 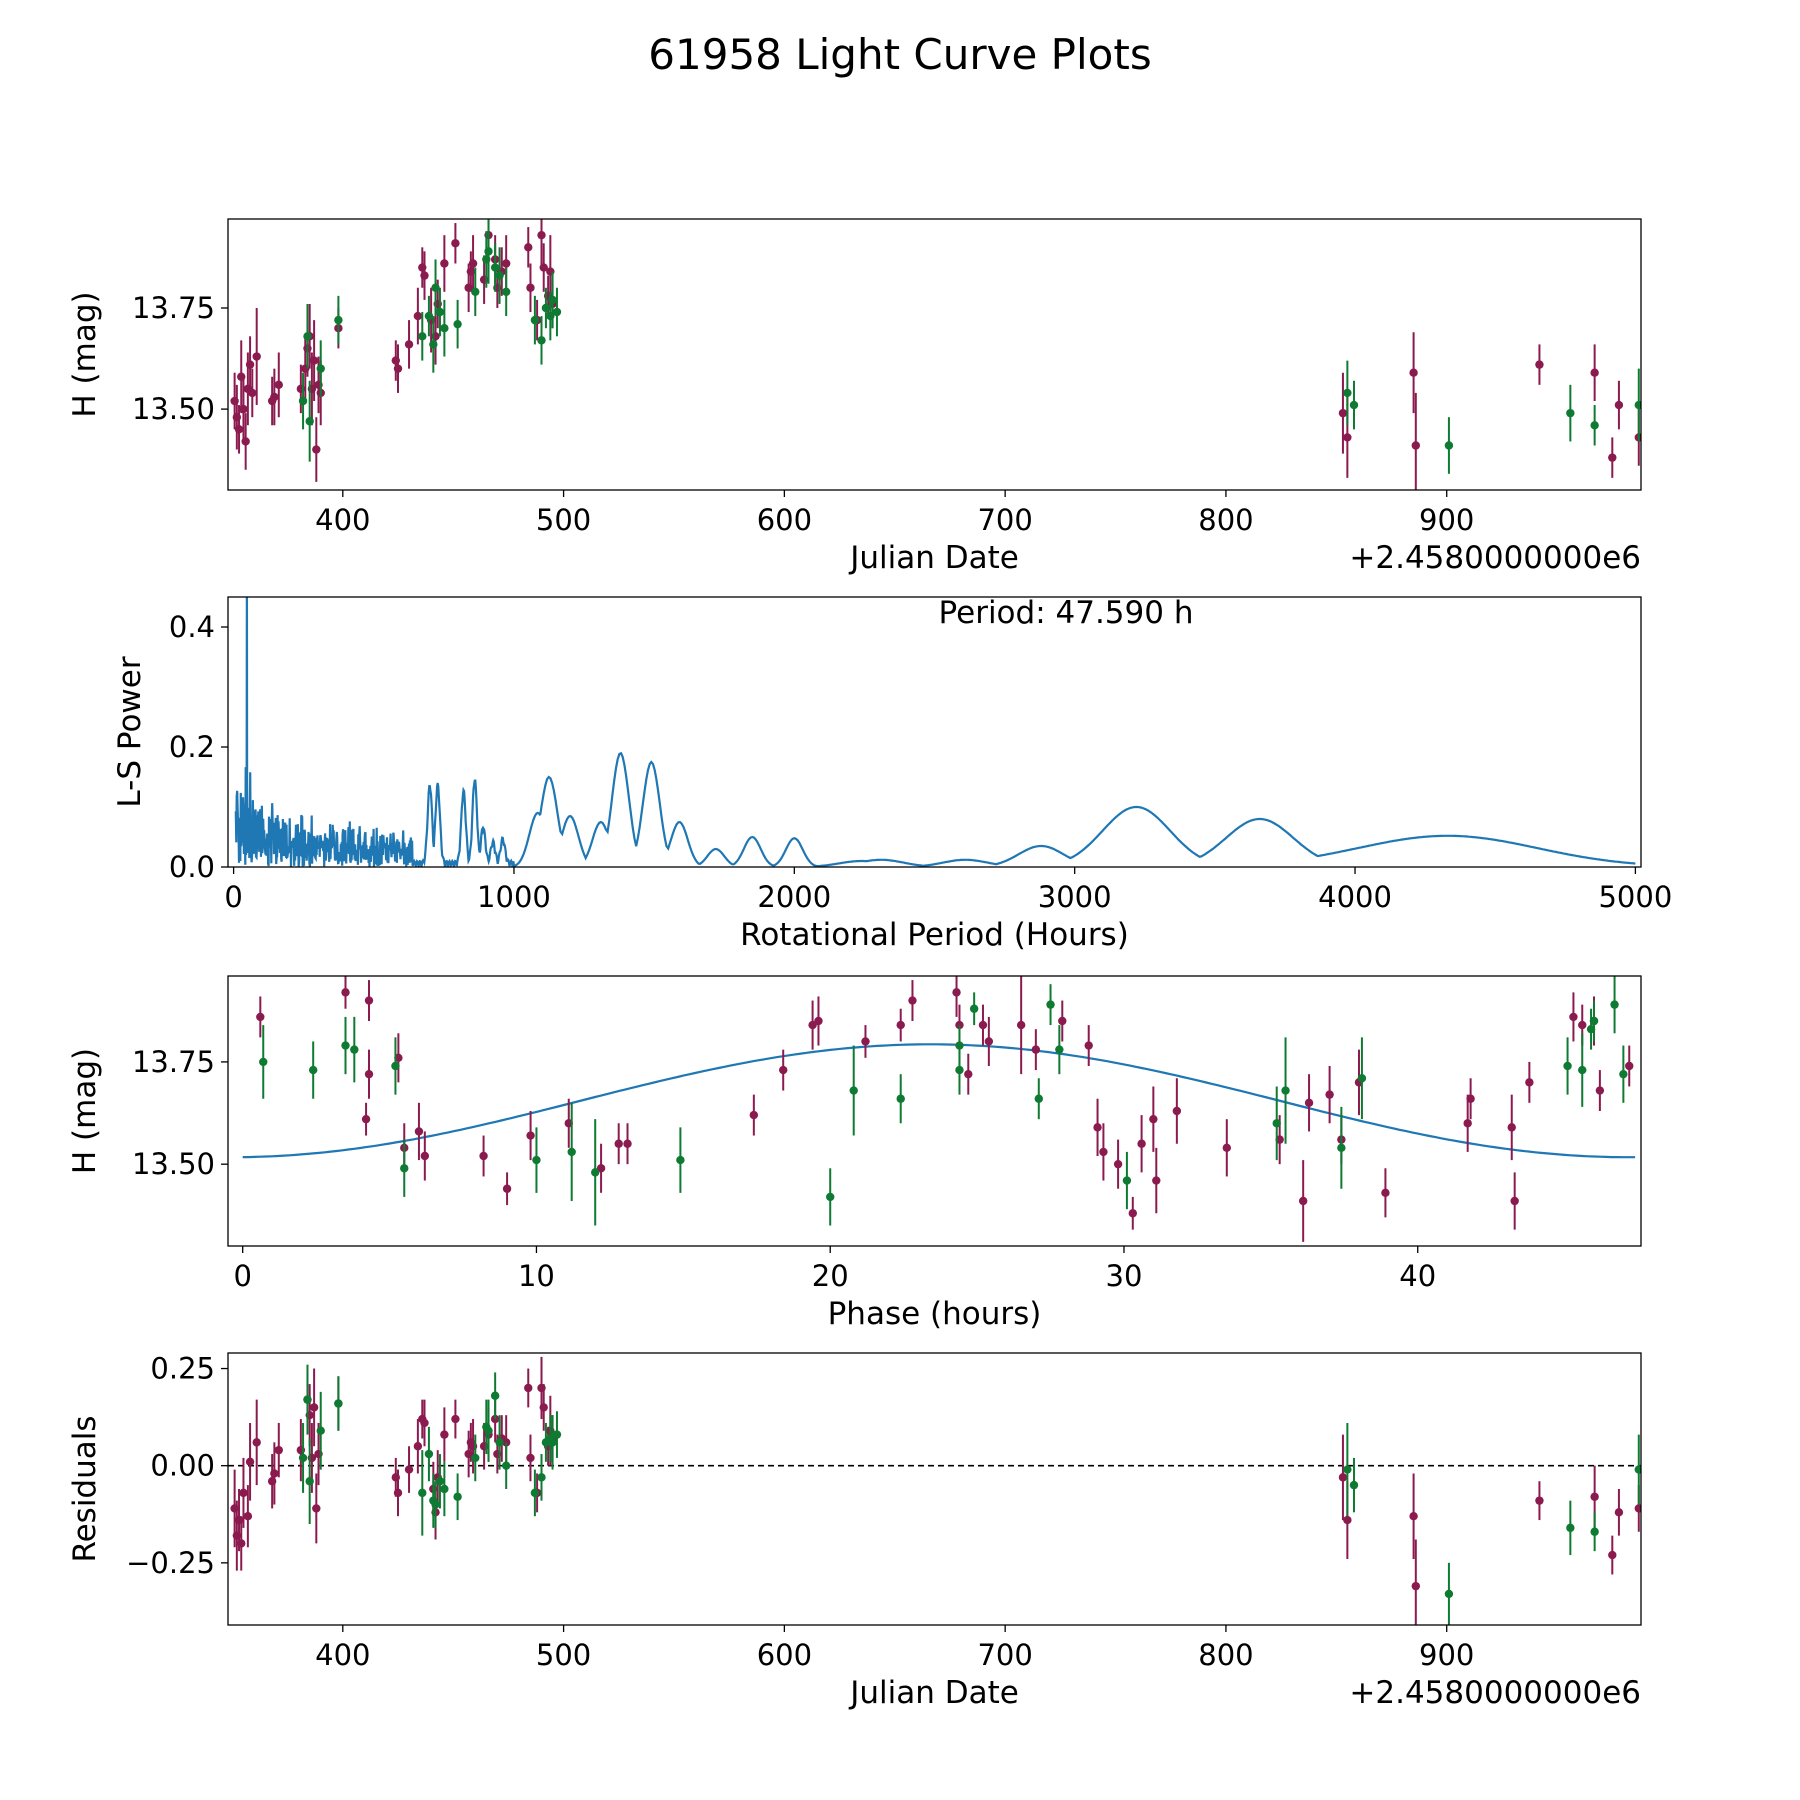 I want to click on x-tick-label: 0, so click(x=242, y=1276).